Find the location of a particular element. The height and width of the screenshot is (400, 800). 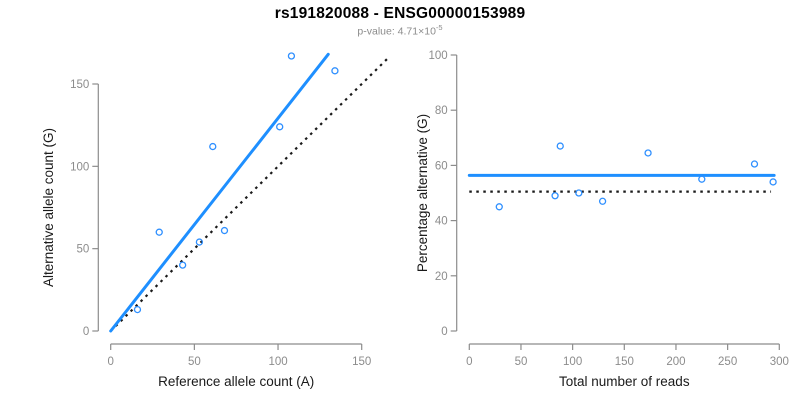

pvalue-label: p-value: 4.71×10 is located at coordinates (396, 31).